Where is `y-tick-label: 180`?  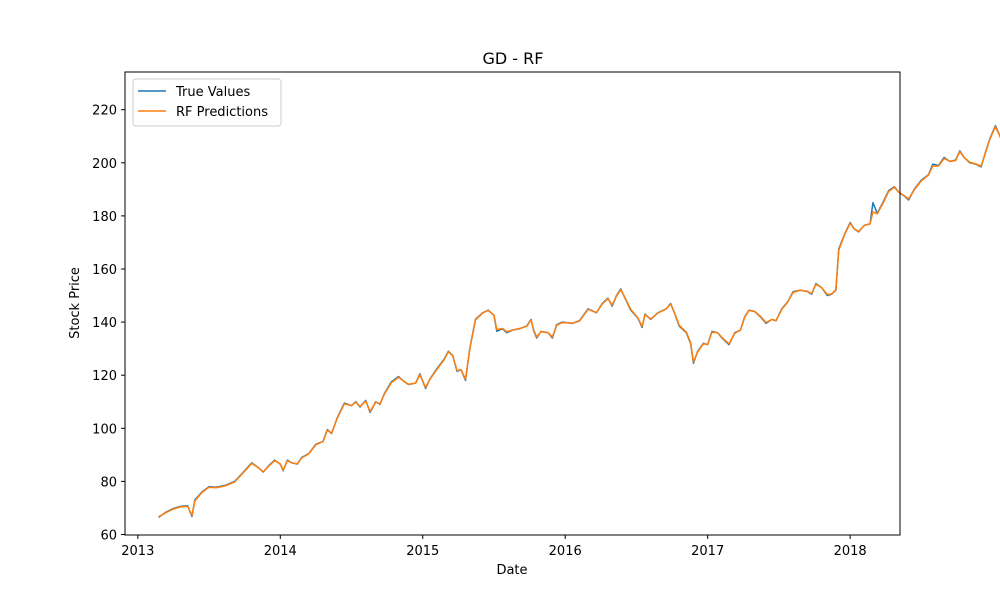
y-tick-label: 180 is located at coordinates (104, 217).